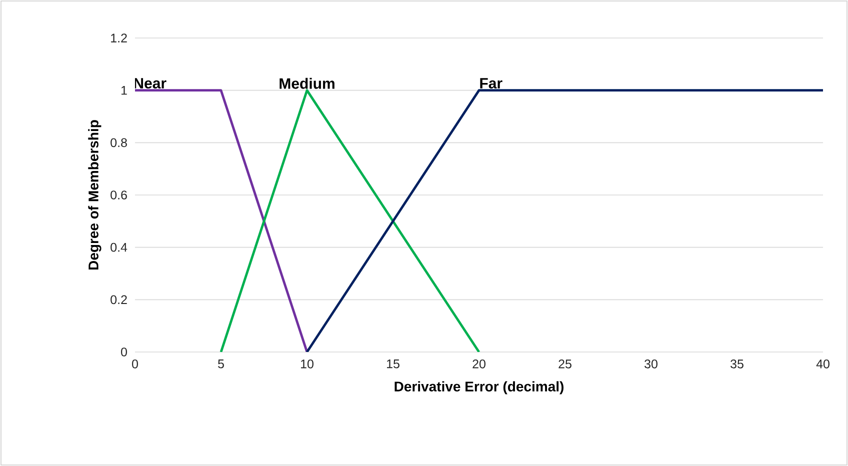 This screenshot has width=848, height=466. Describe the element at coordinates (118, 299) in the screenshot. I see `y-tick-label: 0.2` at that location.